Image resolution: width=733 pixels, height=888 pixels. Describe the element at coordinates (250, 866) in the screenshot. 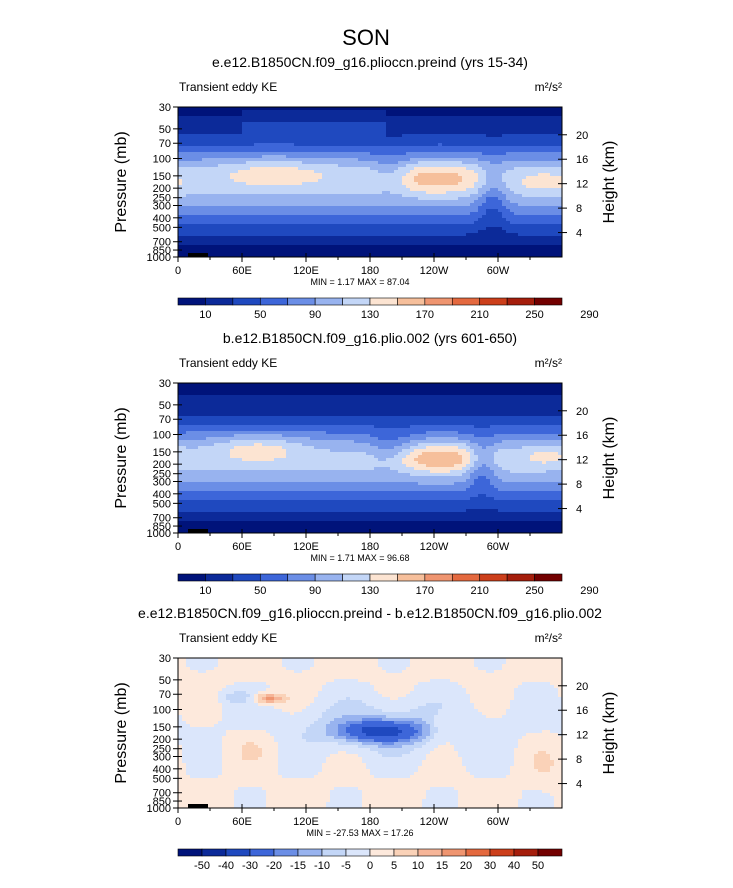

I see `colorbar-label: -30` at that location.